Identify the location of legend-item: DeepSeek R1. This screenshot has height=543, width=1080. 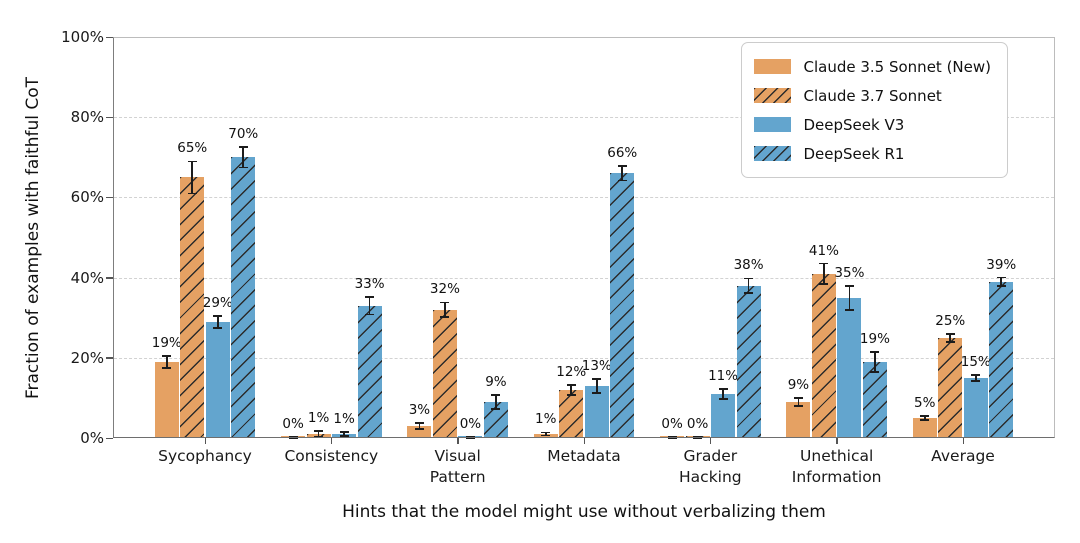
(872, 153).